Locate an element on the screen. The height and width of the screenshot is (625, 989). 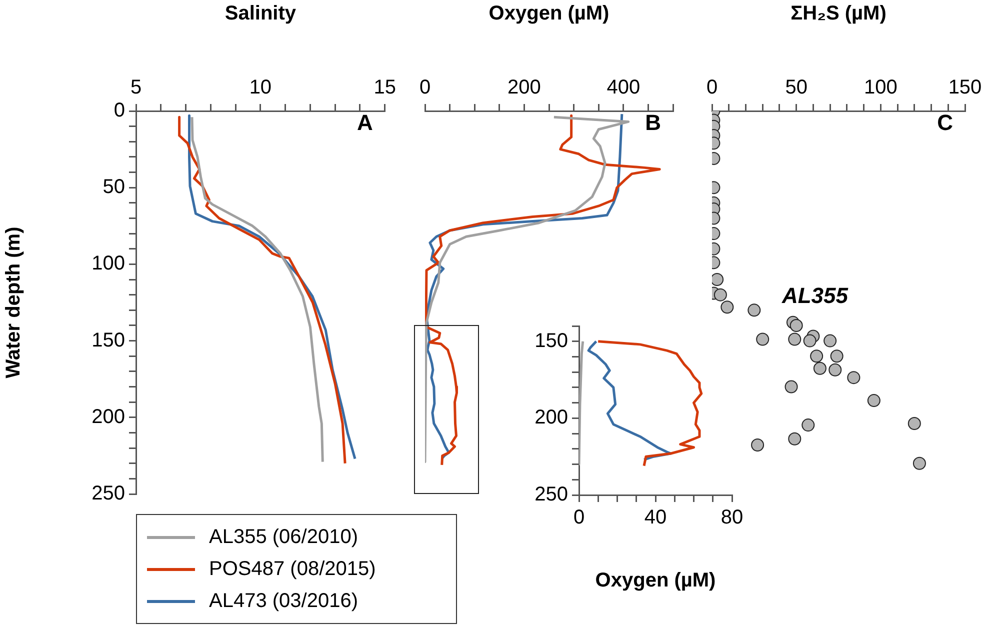
x-tick-label: 40 is located at coordinates (655, 517).